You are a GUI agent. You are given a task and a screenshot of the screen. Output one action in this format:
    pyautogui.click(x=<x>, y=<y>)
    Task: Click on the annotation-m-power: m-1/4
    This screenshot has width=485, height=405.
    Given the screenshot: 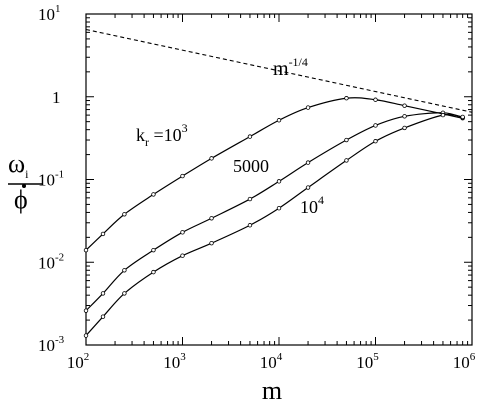 What is the action you would take?
    pyautogui.click(x=290, y=67)
    